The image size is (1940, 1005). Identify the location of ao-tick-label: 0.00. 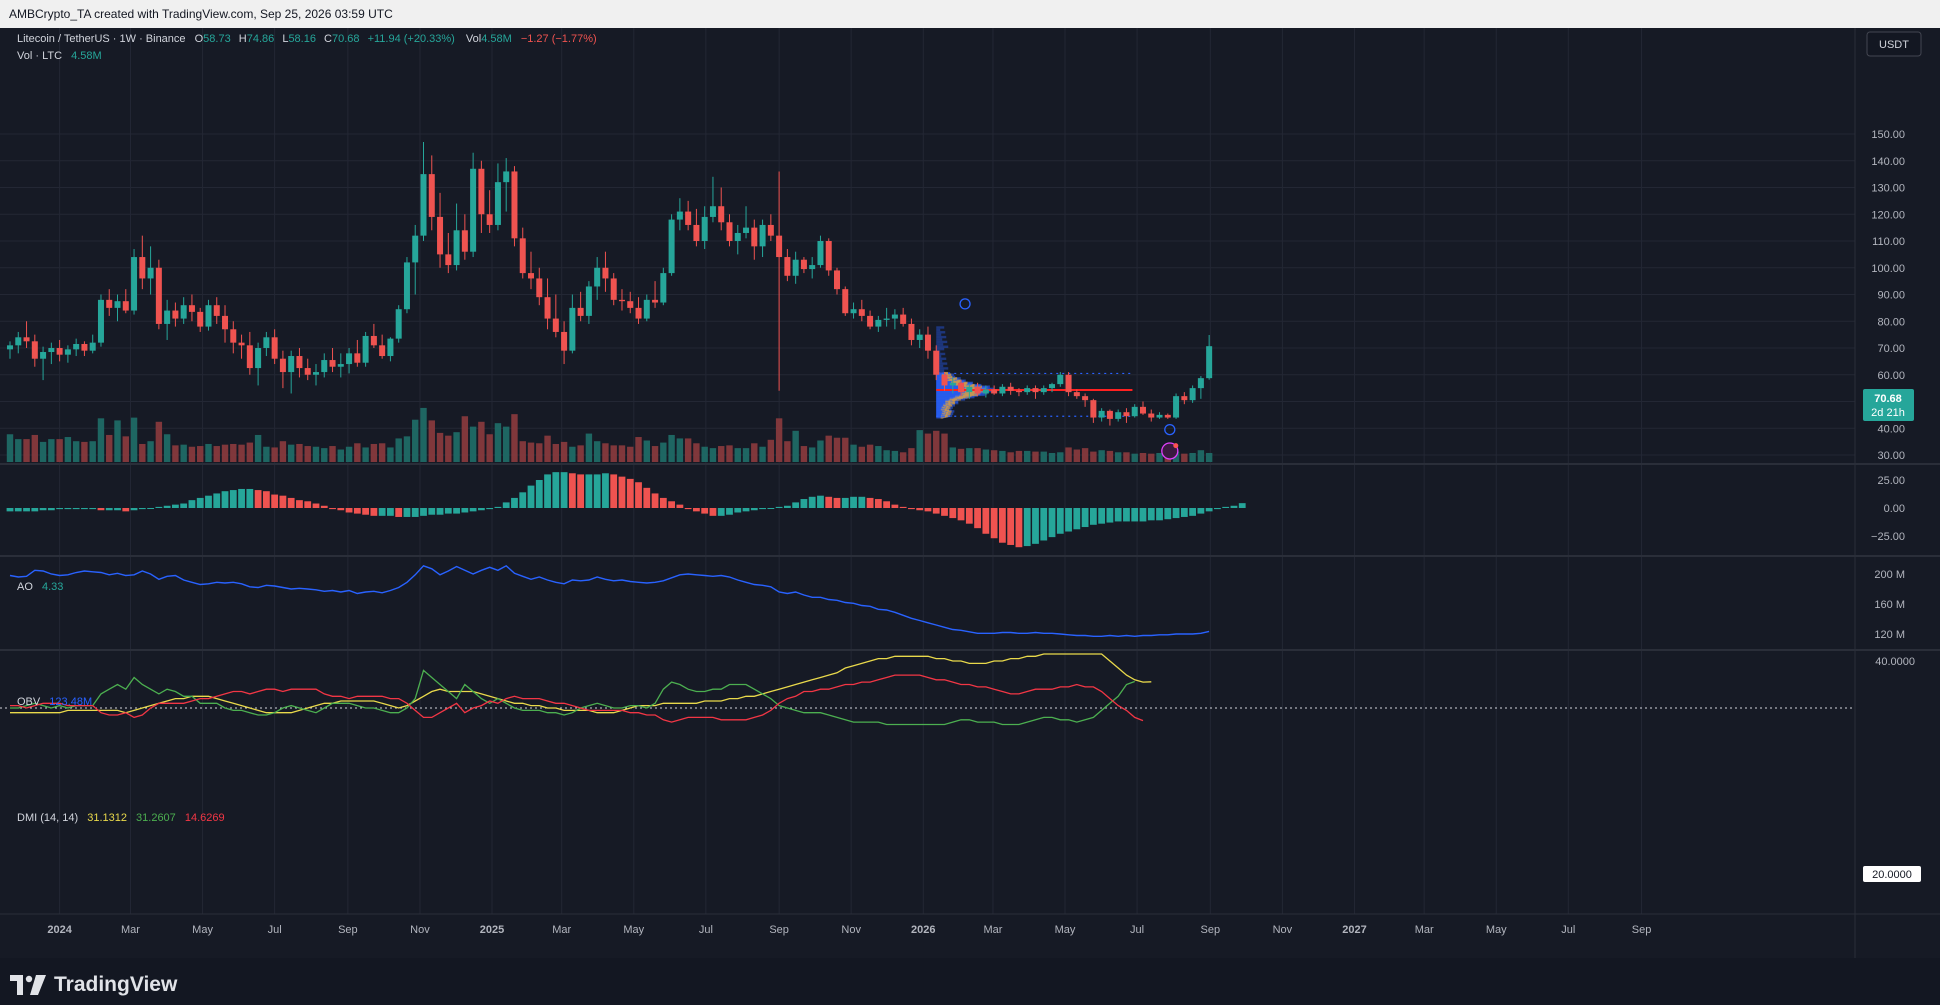
(1894, 509).